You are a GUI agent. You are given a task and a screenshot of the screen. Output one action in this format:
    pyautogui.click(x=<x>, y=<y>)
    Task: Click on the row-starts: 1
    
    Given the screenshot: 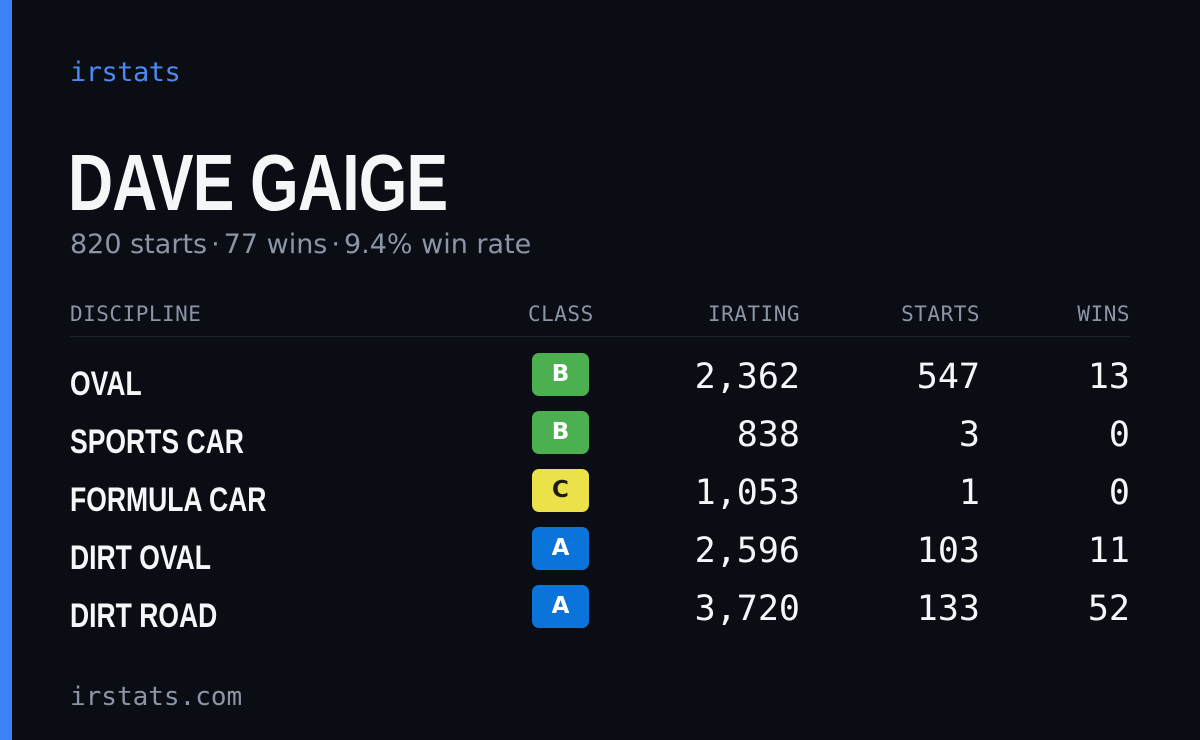 What is the action you would take?
    pyautogui.click(x=969, y=493)
    